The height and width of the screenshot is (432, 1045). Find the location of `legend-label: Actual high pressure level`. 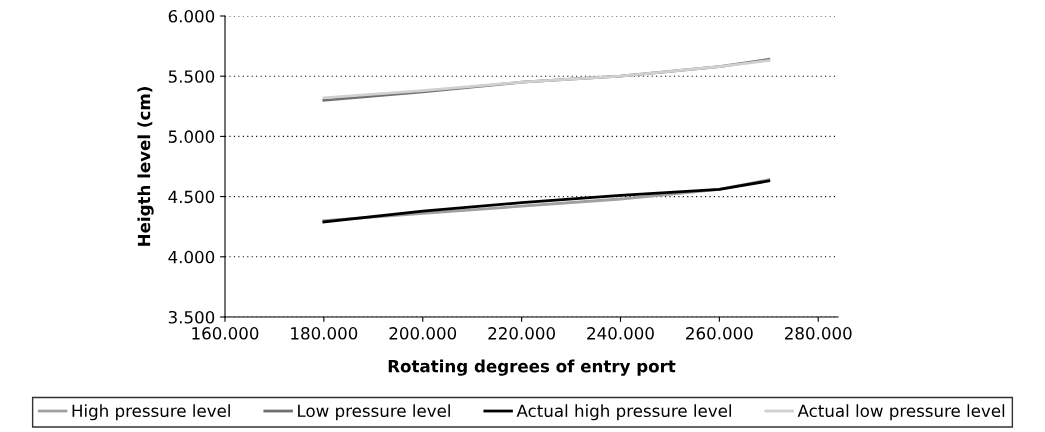

legend-label: Actual high pressure level is located at coordinates (623, 412).